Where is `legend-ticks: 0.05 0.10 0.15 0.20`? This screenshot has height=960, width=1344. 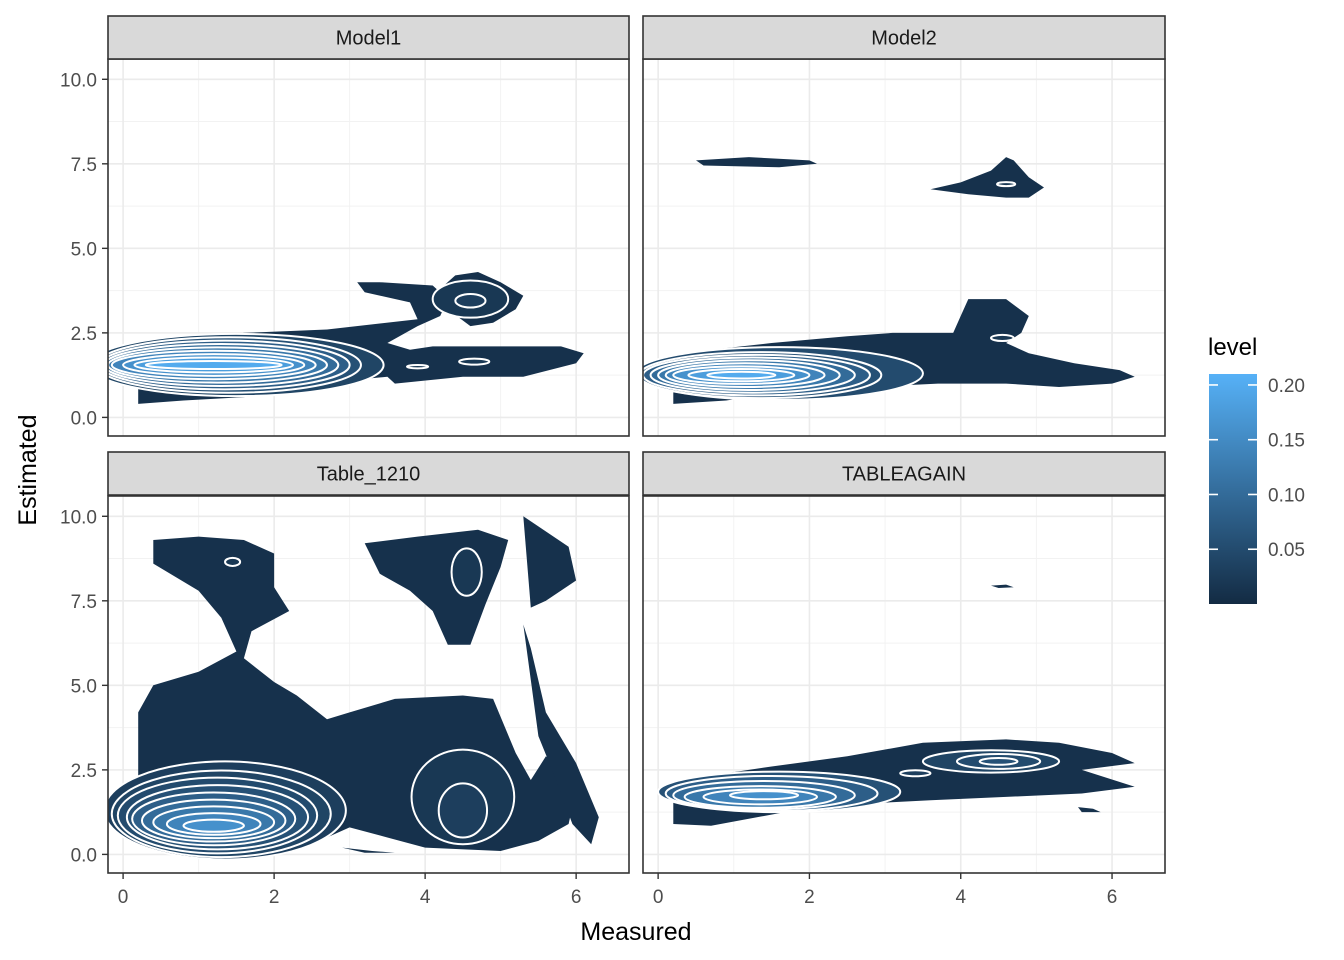 legend-ticks: 0.05 0.10 0.15 0.20 is located at coordinates (1257, 468).